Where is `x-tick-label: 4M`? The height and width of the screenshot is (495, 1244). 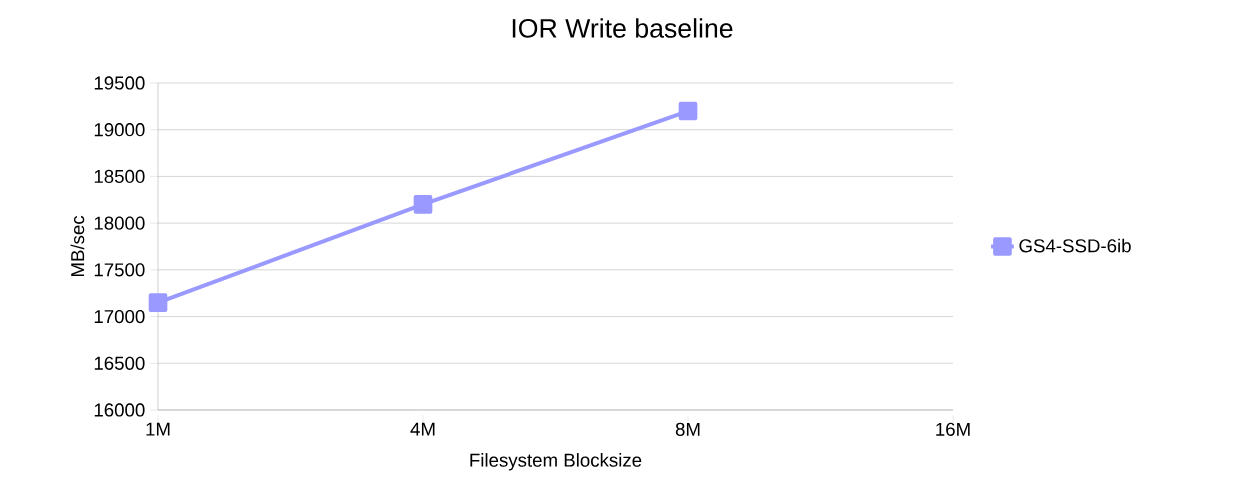
x-tick-label: 4M is located at coordinates (422, 429).